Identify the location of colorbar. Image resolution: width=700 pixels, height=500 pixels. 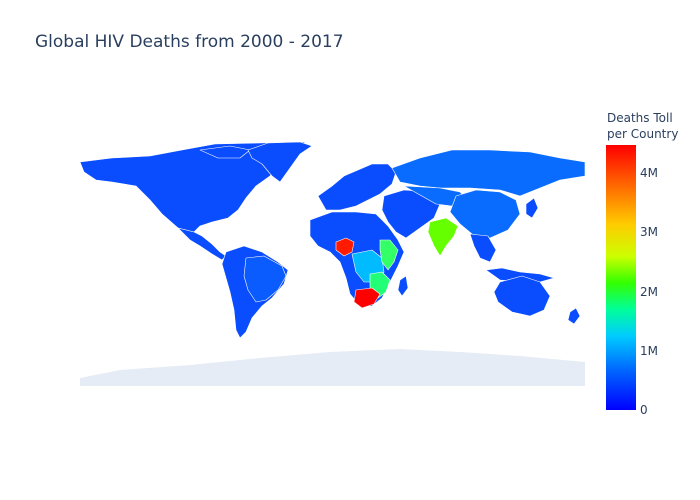
(621, 277).